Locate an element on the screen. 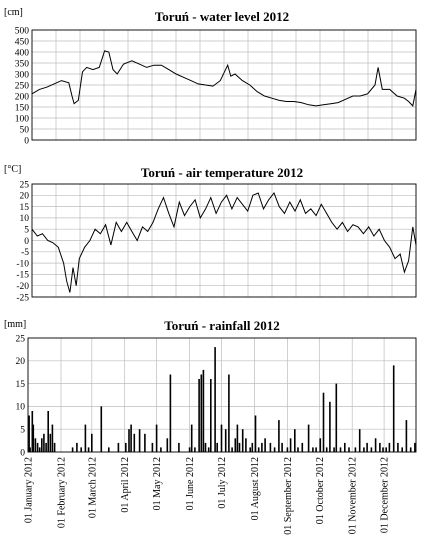  air-temperature-y-unit: [°C] is located at coordinates (12, 169).